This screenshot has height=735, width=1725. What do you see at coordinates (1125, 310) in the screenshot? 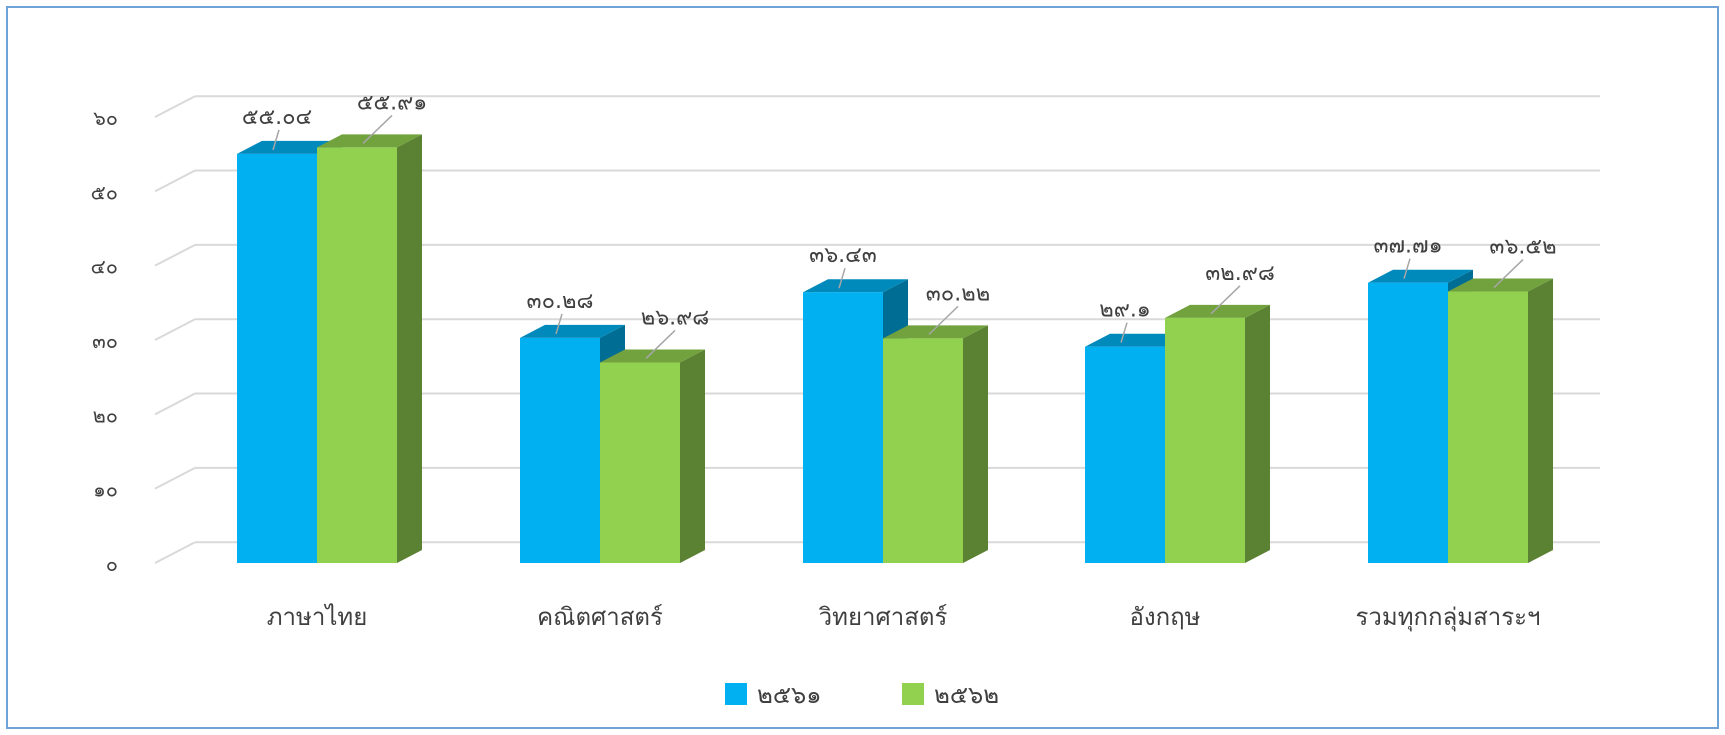
I see `data-label: ๒๙.๑` at bounding box center [1125, 310].